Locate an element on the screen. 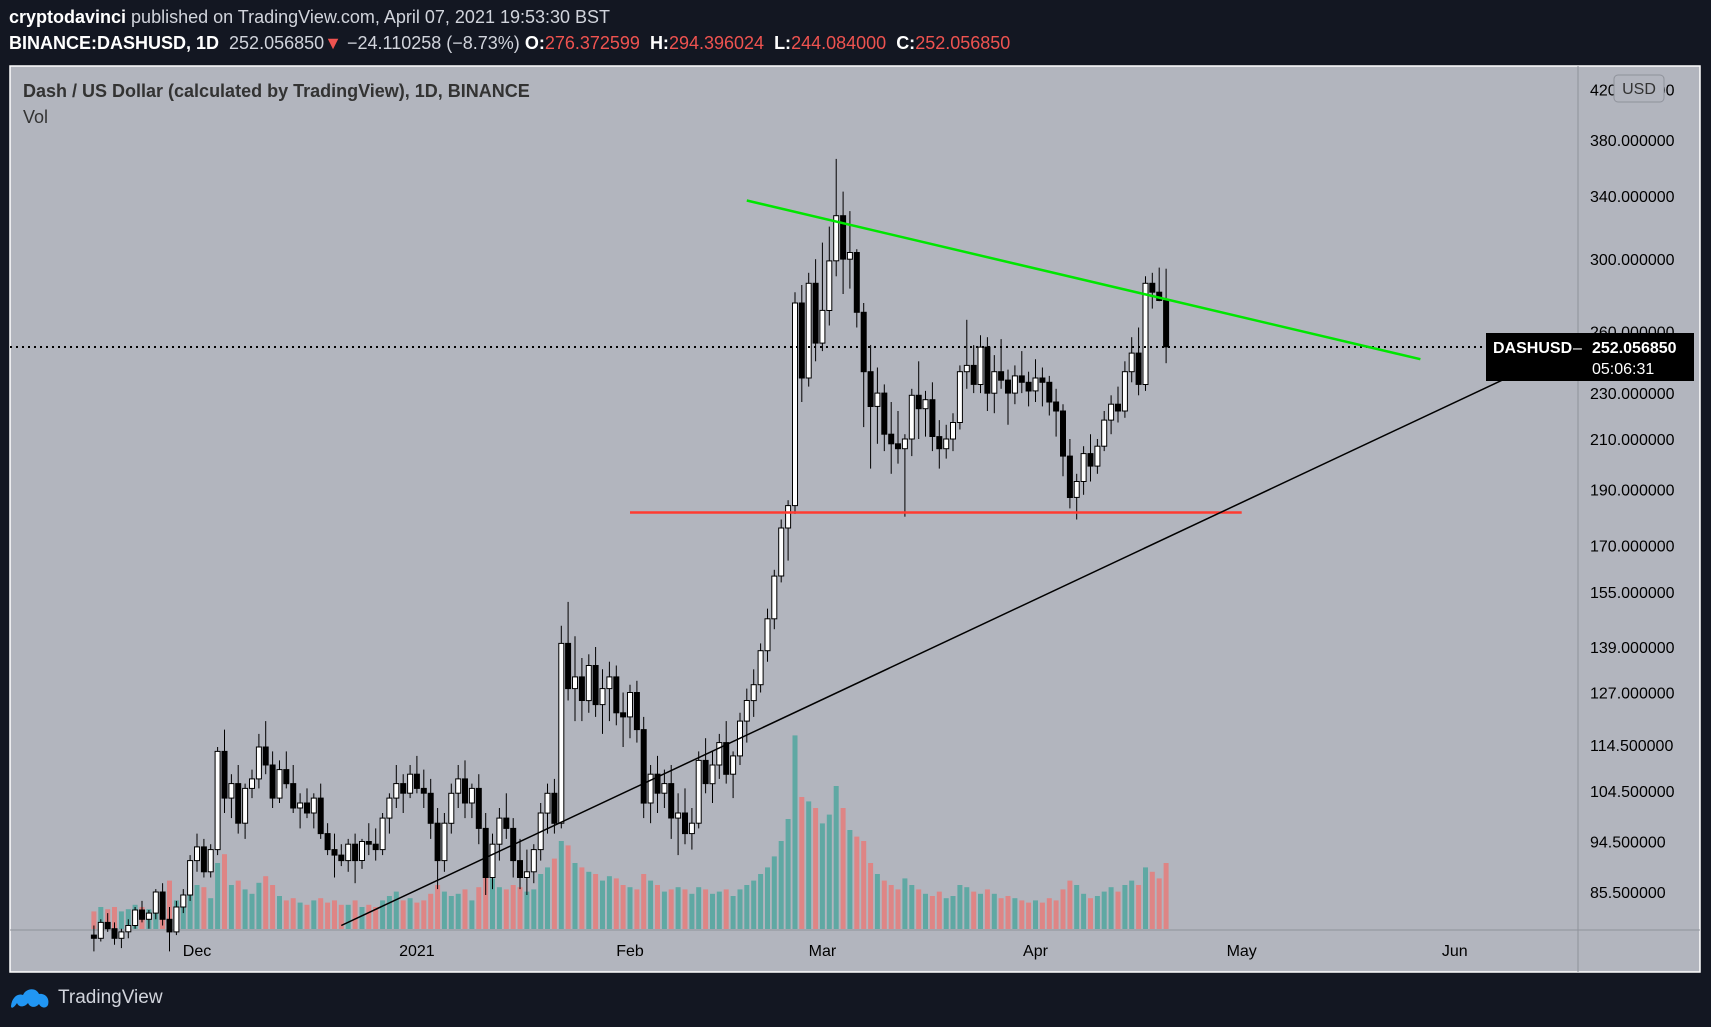 This screenshot has width=1711, height=1027. price-tag-countdown: 05:06:31 is located at coordinates (1623, 369).